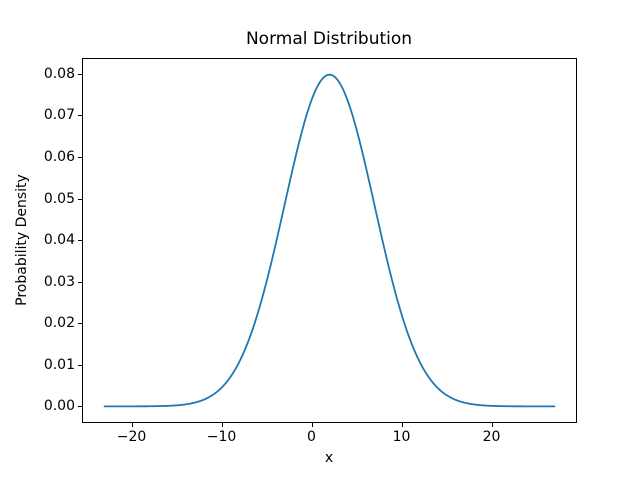 This screenshot has height=480, width=640. What do you see at coordinates (329, 39) in the screenshot?
I see `chart-title: Normal Distribution` at bounding box center [329, 39].